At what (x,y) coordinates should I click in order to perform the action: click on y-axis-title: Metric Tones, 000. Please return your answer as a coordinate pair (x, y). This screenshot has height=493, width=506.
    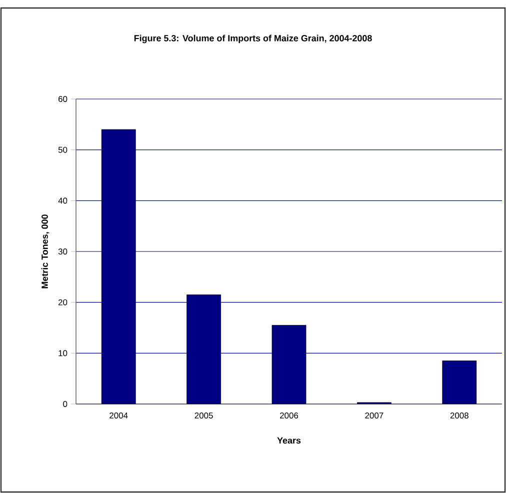
    Looking at the image, I should click on (45, 251).